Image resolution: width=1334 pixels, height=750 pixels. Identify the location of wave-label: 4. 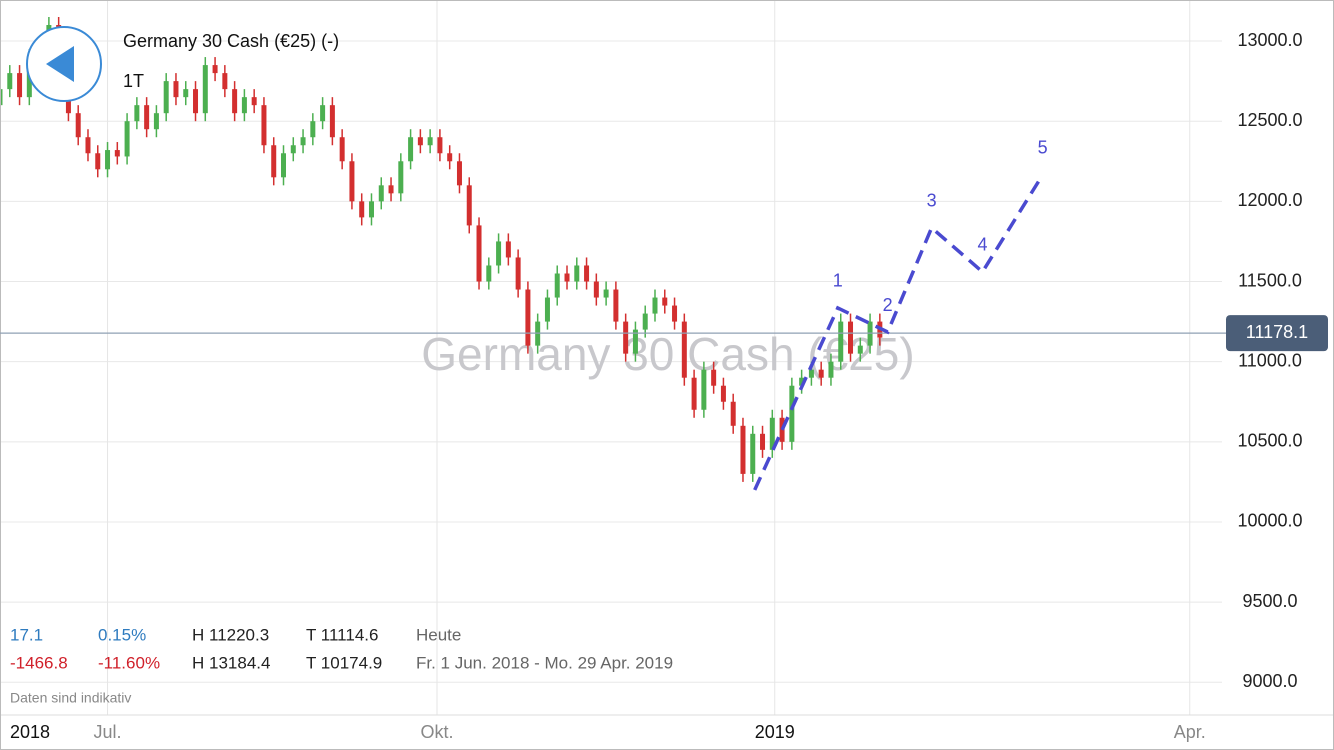
(982, 245).